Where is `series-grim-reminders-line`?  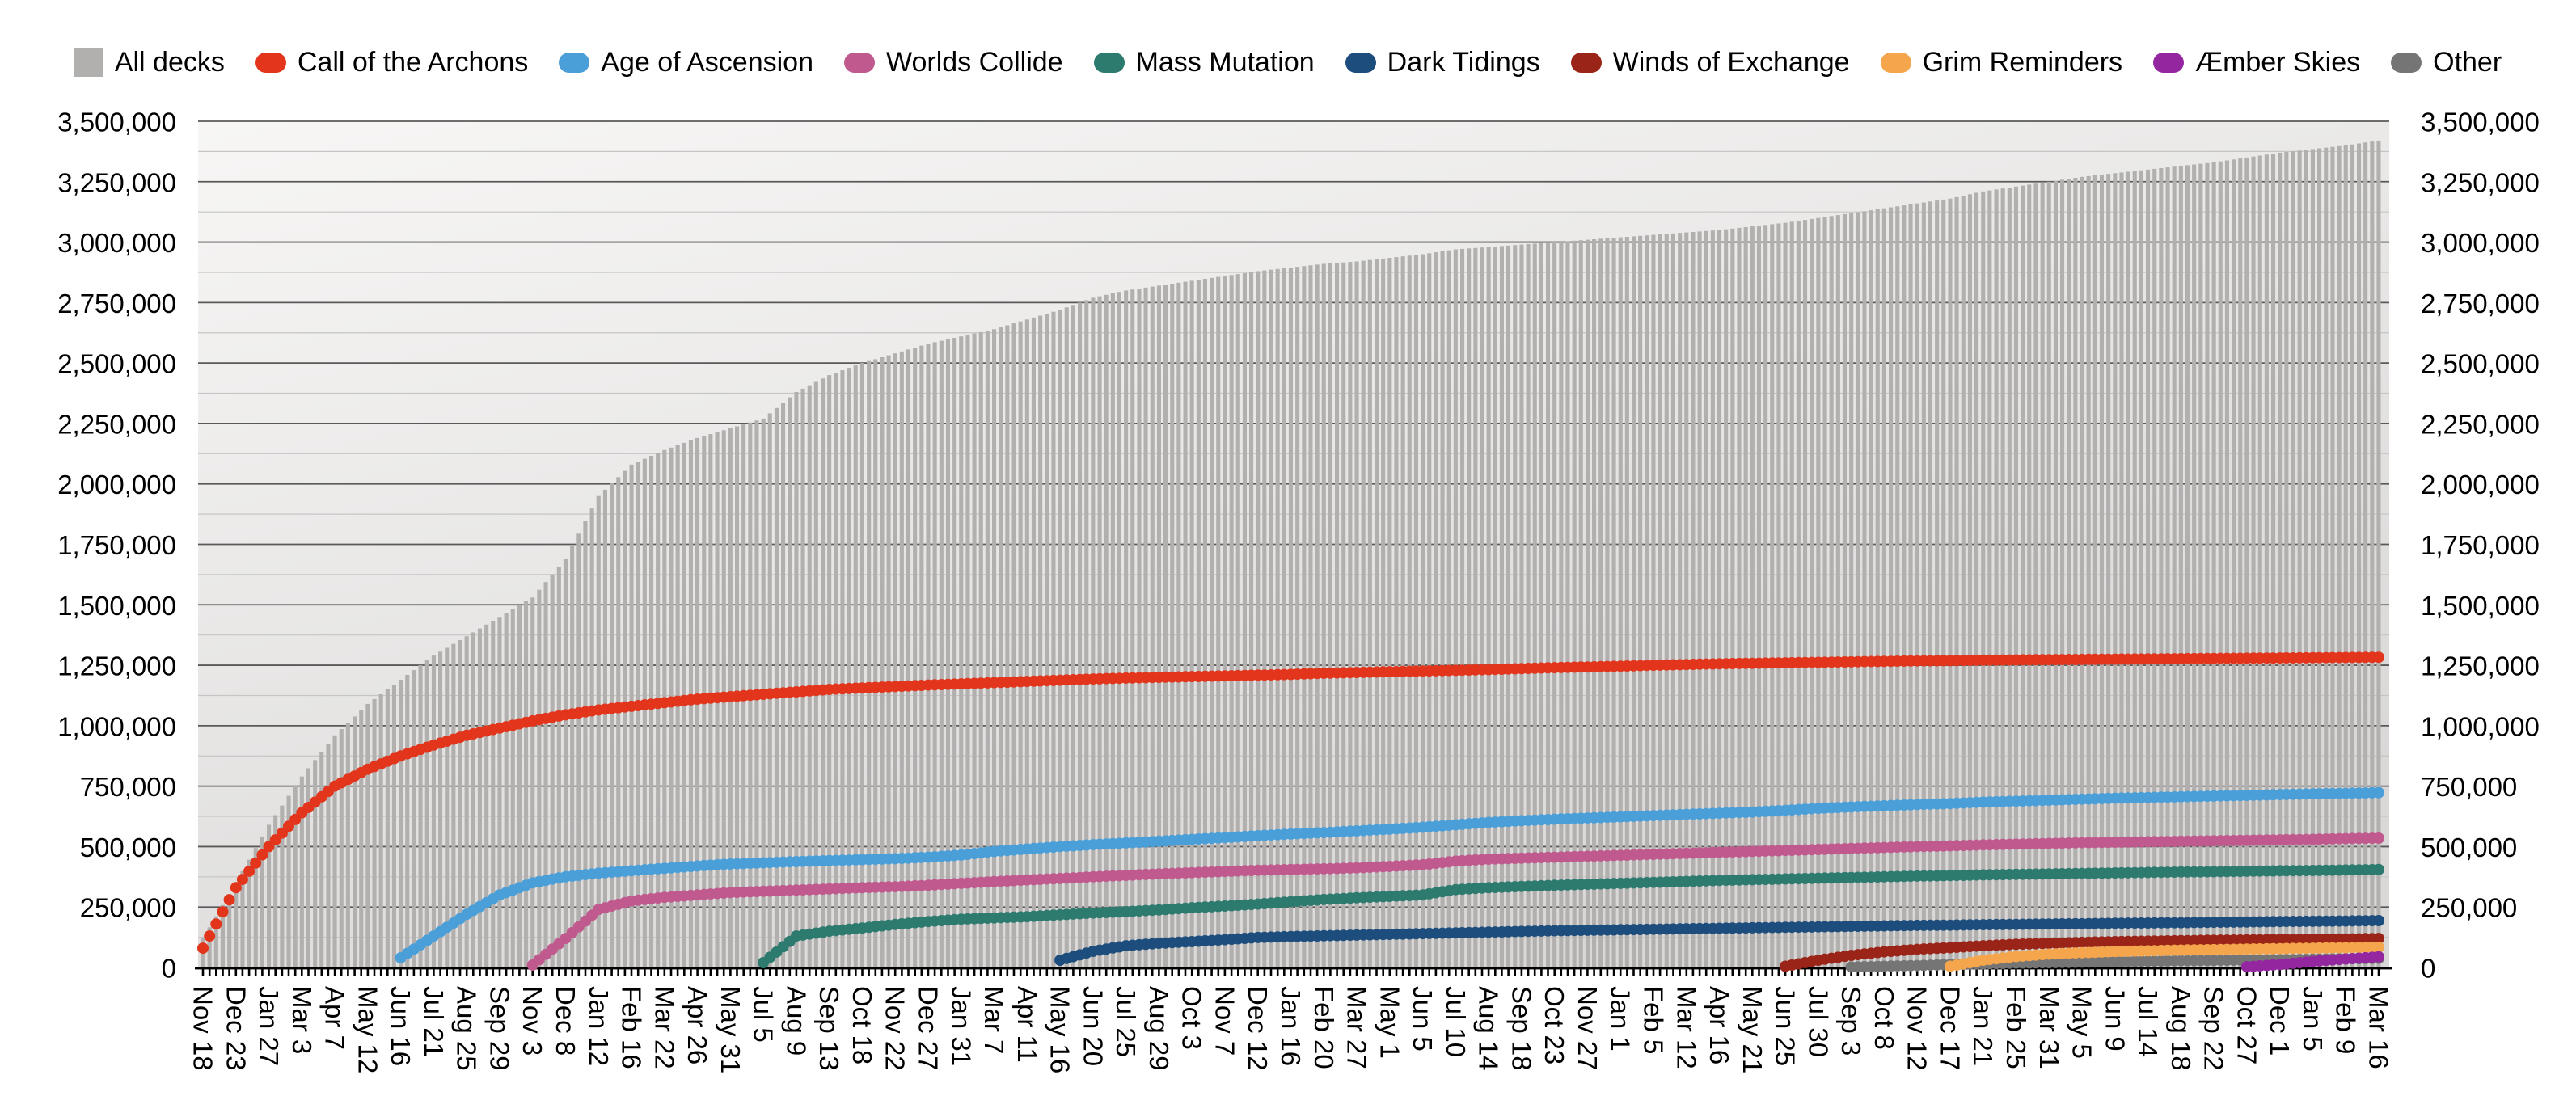
series-grim-reminders-line is located at coordinates (2164, 956).